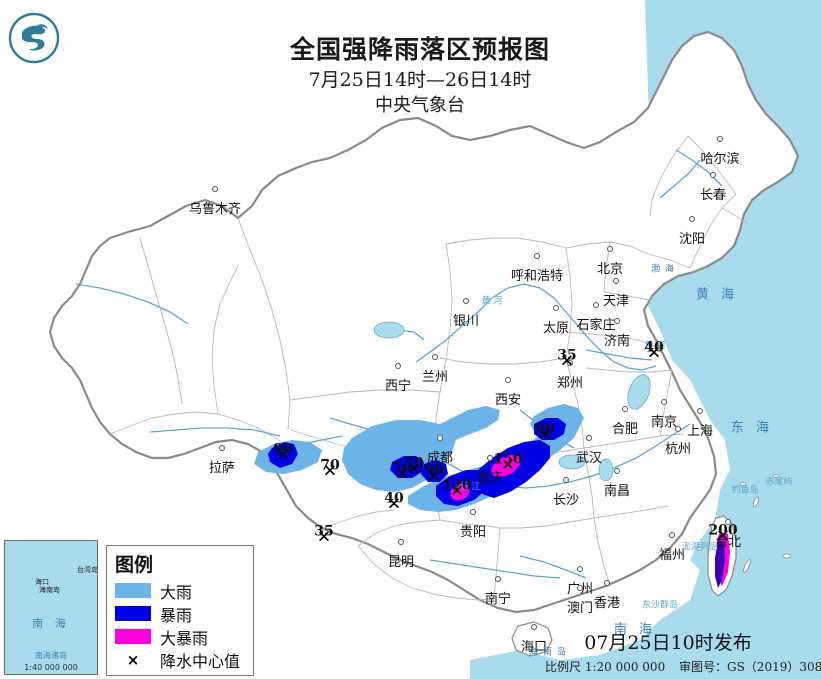 Image resolution: width=821 pixels, height=679 pixels. What do you see at coordinates (51, 607) in the screenshot?
I see `south-china-sea-inset: 海口 海南岛 台湾岛南 海 南海诸岛 1:40 000 000` at bounding box center [51, 607].